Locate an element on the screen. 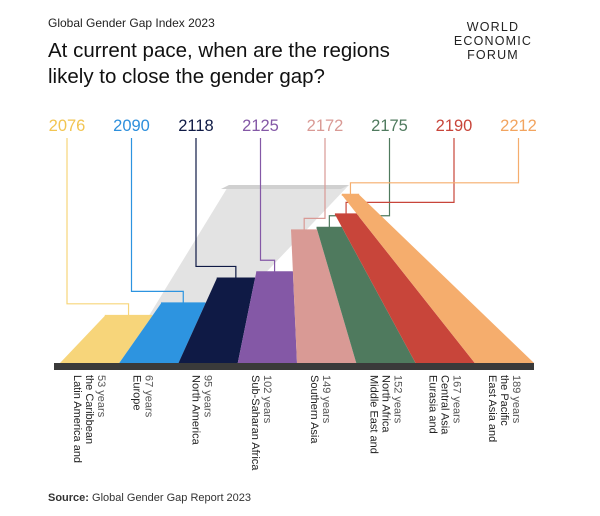 Image resolution: width=600 pixels, height=516 pixels. years-to-close-label: 189 years is located at coordinates (516, 399).